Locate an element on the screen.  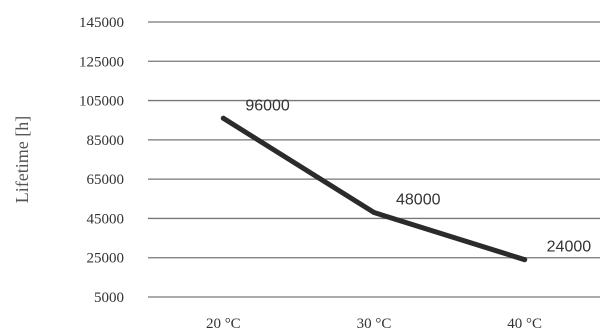
x-tick-label: 20 °C is located at coordinates (223, 324).